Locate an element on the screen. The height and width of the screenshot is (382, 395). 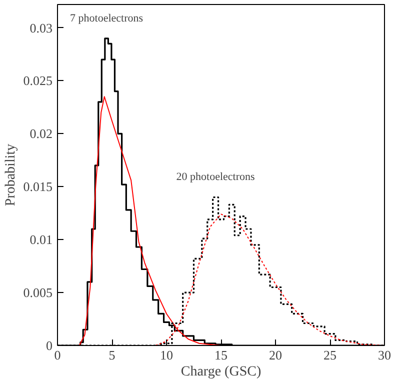
y-tick-label: 0.015 is located at coordinates (37, 186).